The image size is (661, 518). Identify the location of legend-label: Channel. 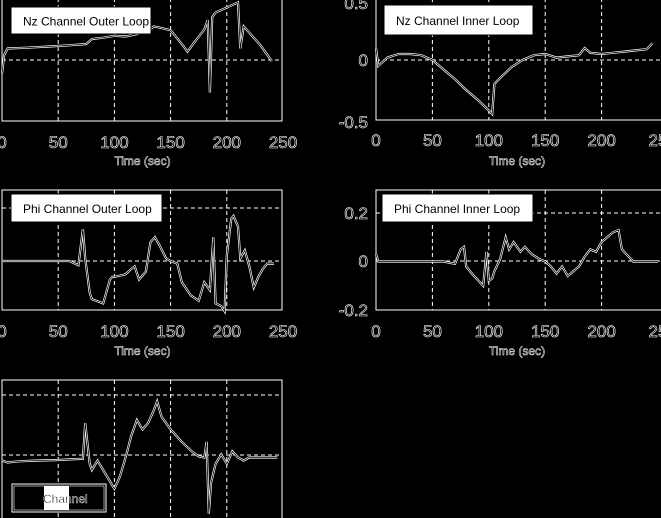
(65, 499).